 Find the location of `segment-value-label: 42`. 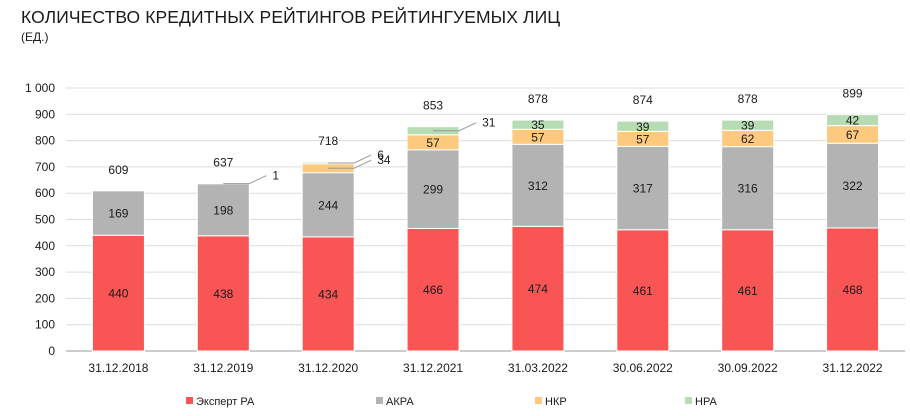

segment-value-label: 42 is located at coordinates (853, 121).